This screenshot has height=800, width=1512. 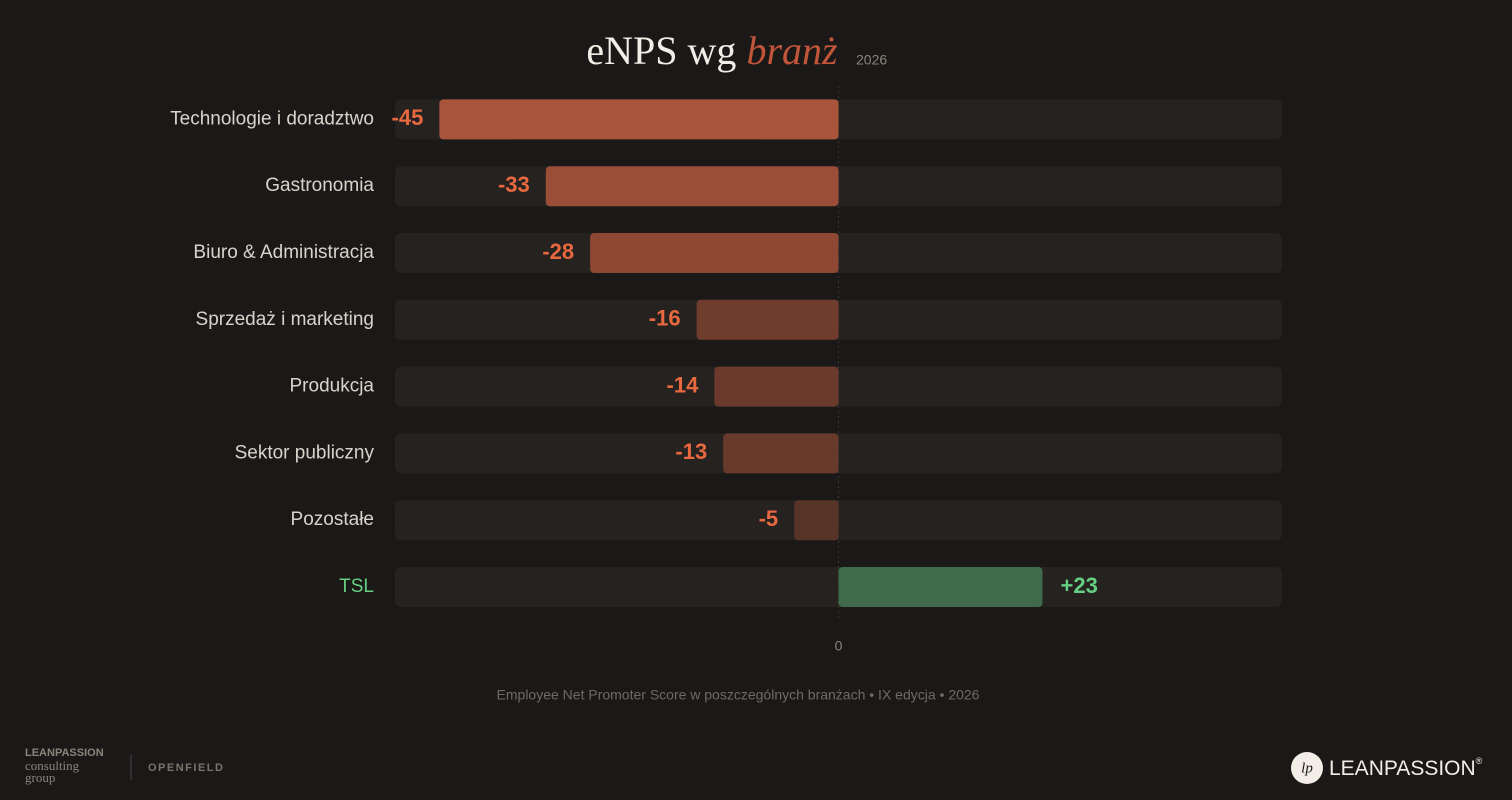 What do you see at coordinates (1079, 585) in the screenshot?
I see `value-label: +23` at bounding box center [1079, 585].